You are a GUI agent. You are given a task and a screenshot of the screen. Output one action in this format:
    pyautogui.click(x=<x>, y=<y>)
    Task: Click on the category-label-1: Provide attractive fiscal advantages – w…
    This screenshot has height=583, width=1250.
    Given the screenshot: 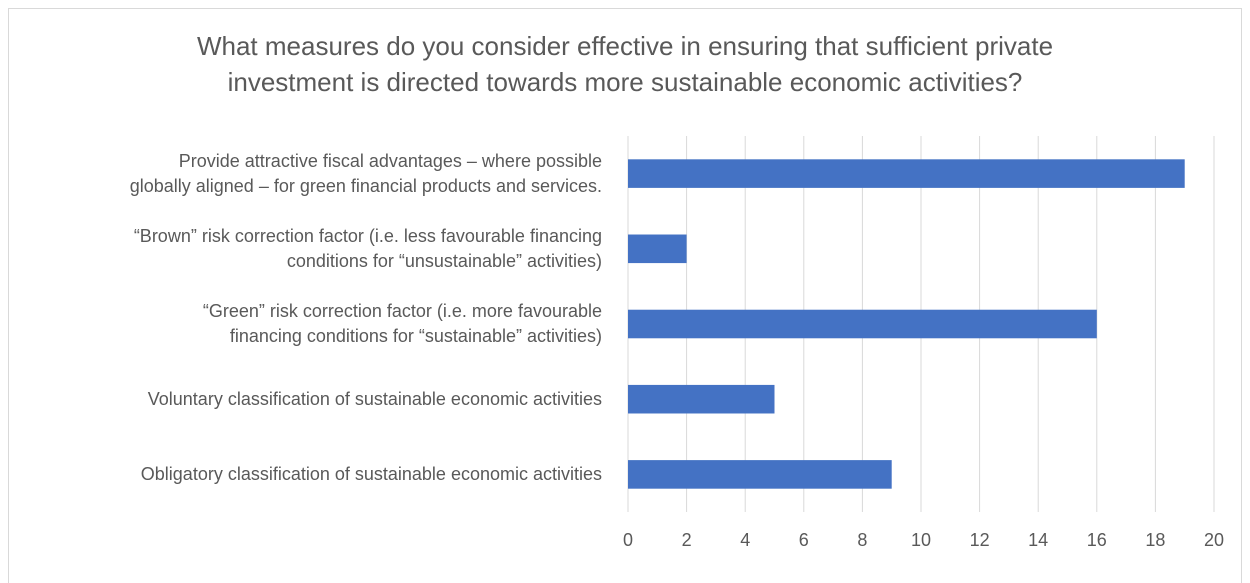 What is the action you would take?
    pyautogui.click(x=302, y=174)
    